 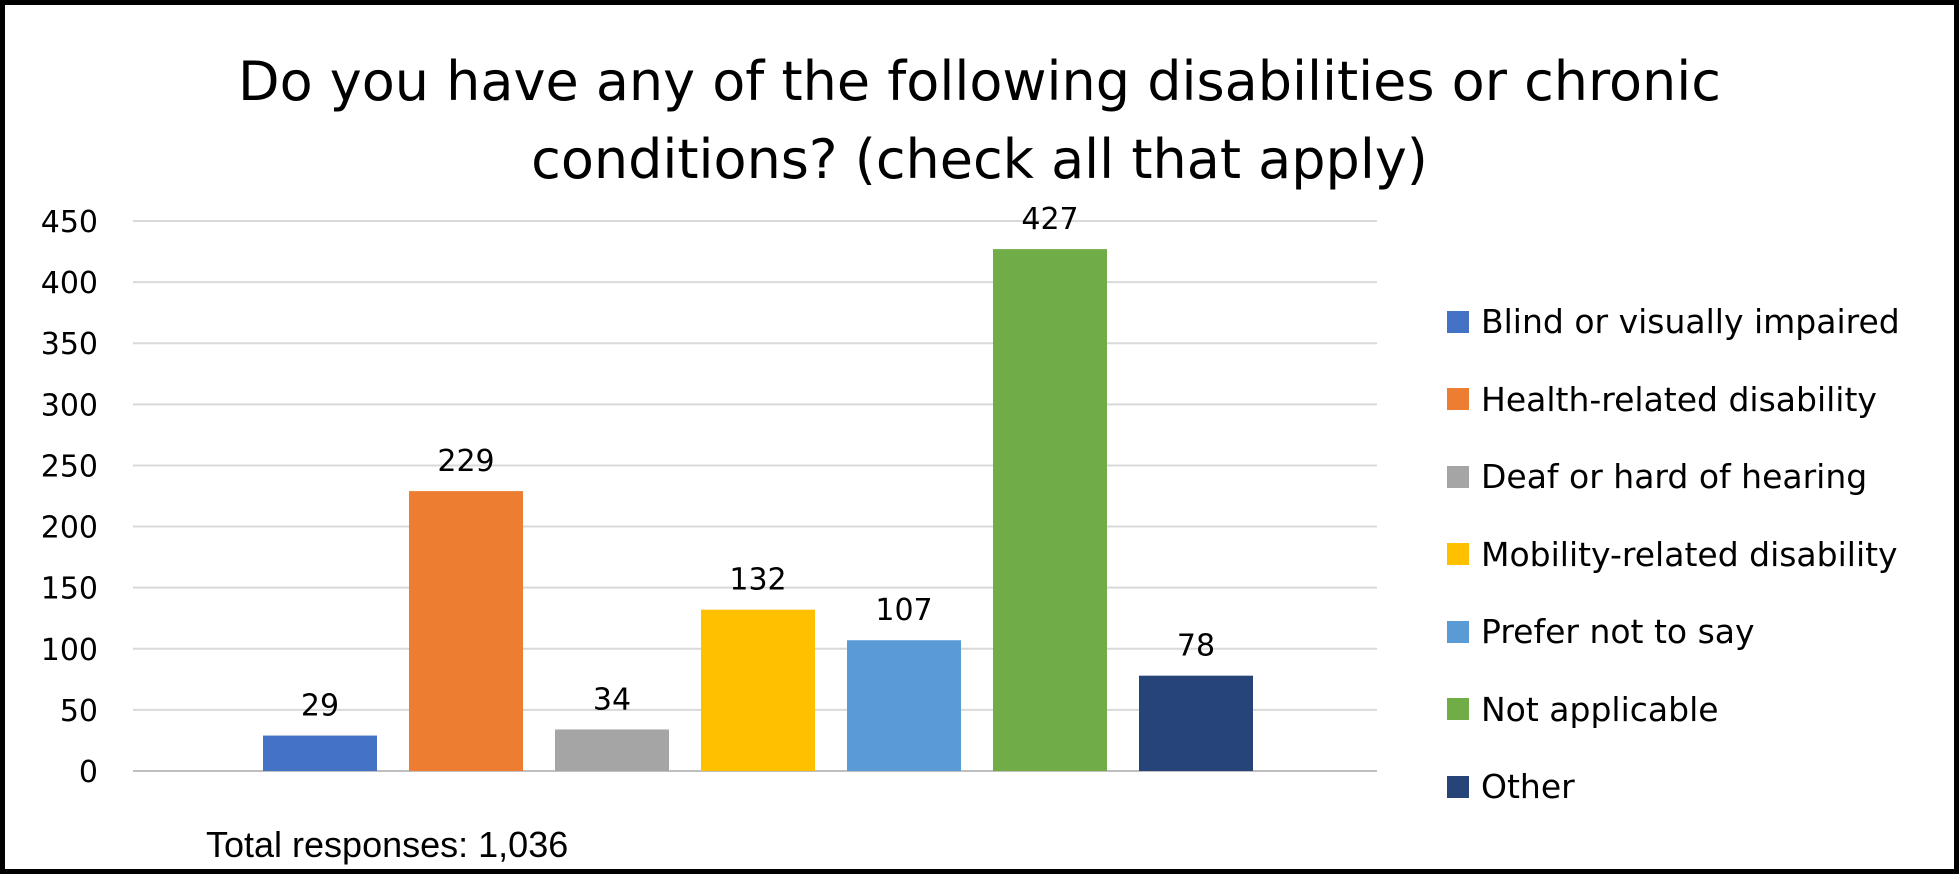 What do you see at coordinates (1618, 632) in the screenshot?
I see `legend-label: Prefer not to say` at bounding box center [1618, 632].